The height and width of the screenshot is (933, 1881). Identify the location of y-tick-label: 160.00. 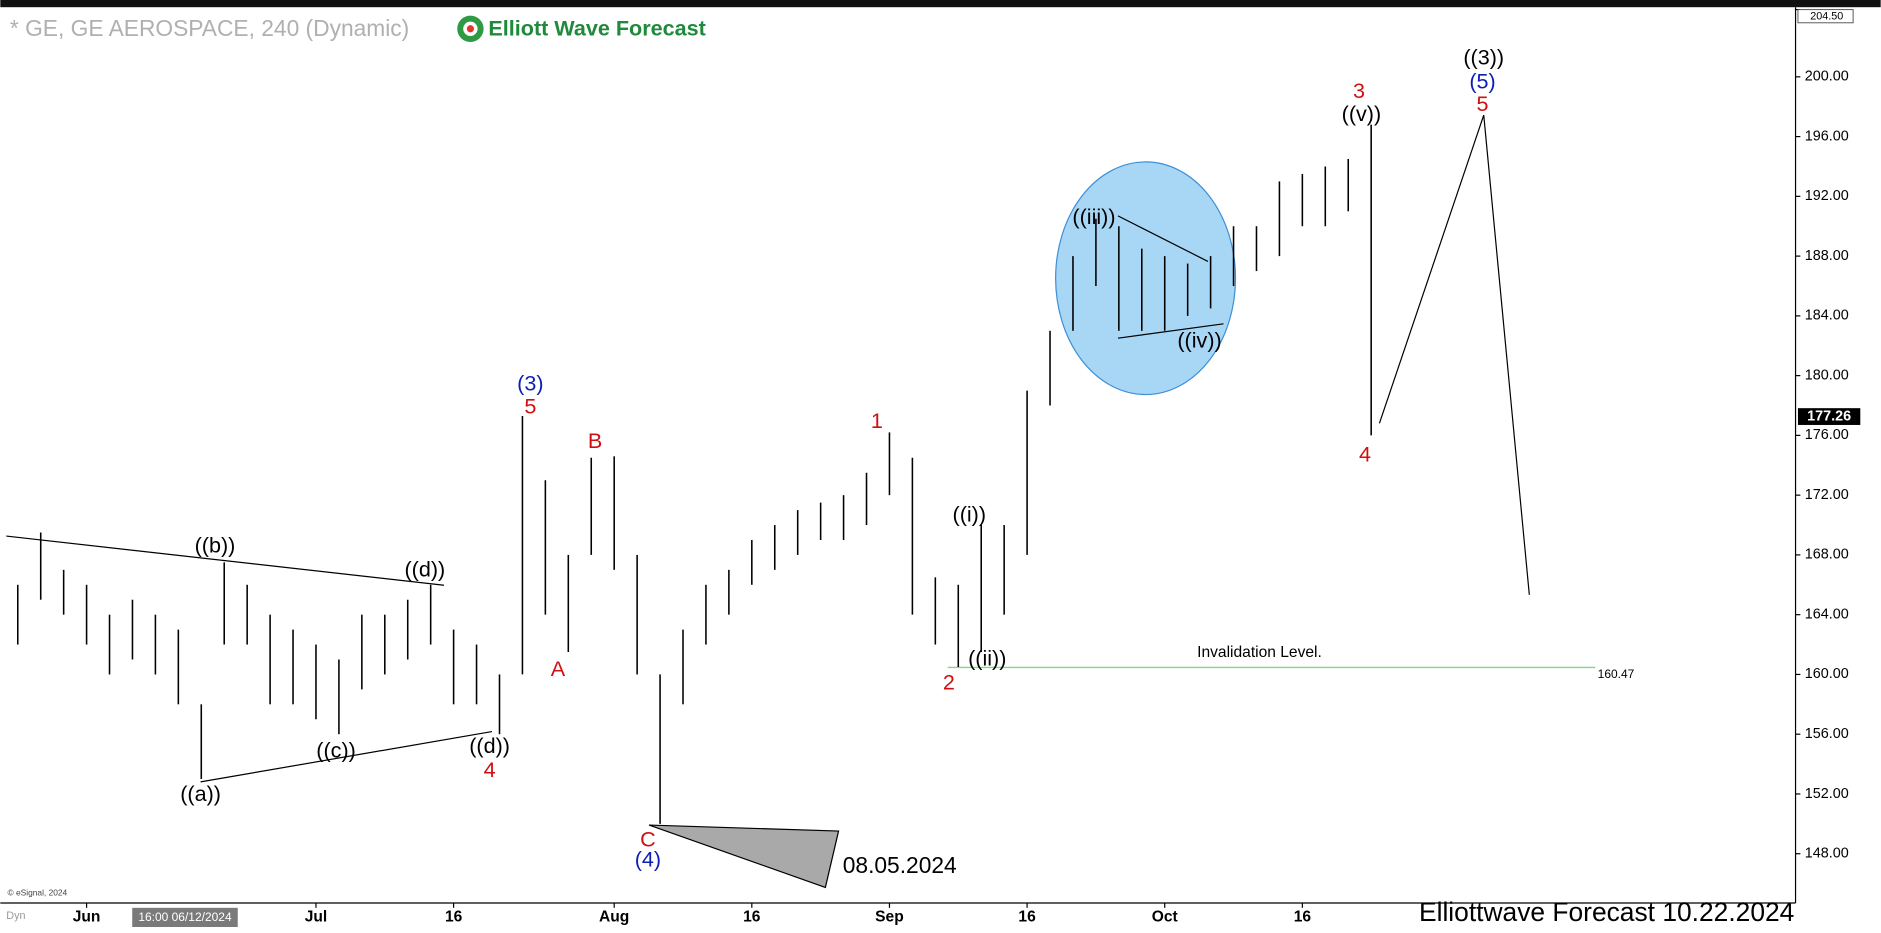
(1827, 674).